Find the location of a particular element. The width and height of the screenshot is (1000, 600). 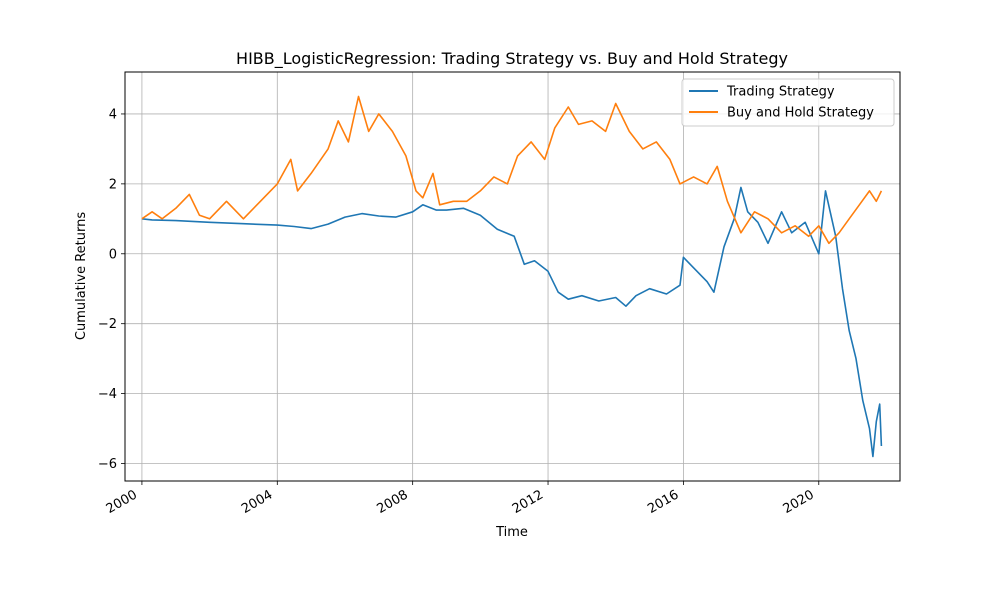

y-tick-label: 4 is located at coordinates (113, 114).